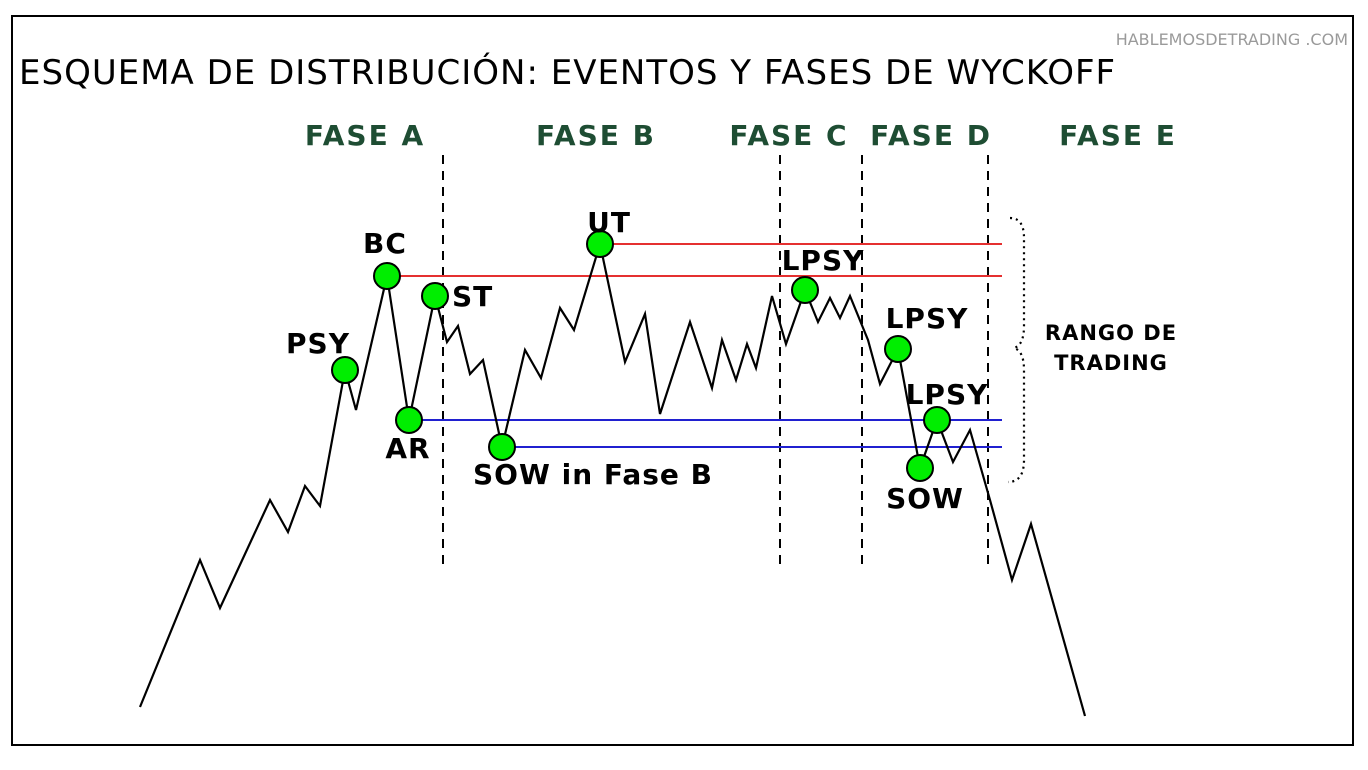 Image resolution: width=1368 pixels, height=770 pixels. What do you see at coordinates (788, 135) in the screenshot?
I see `phase-c-label: FASE C` at bounding box center [788, 135].